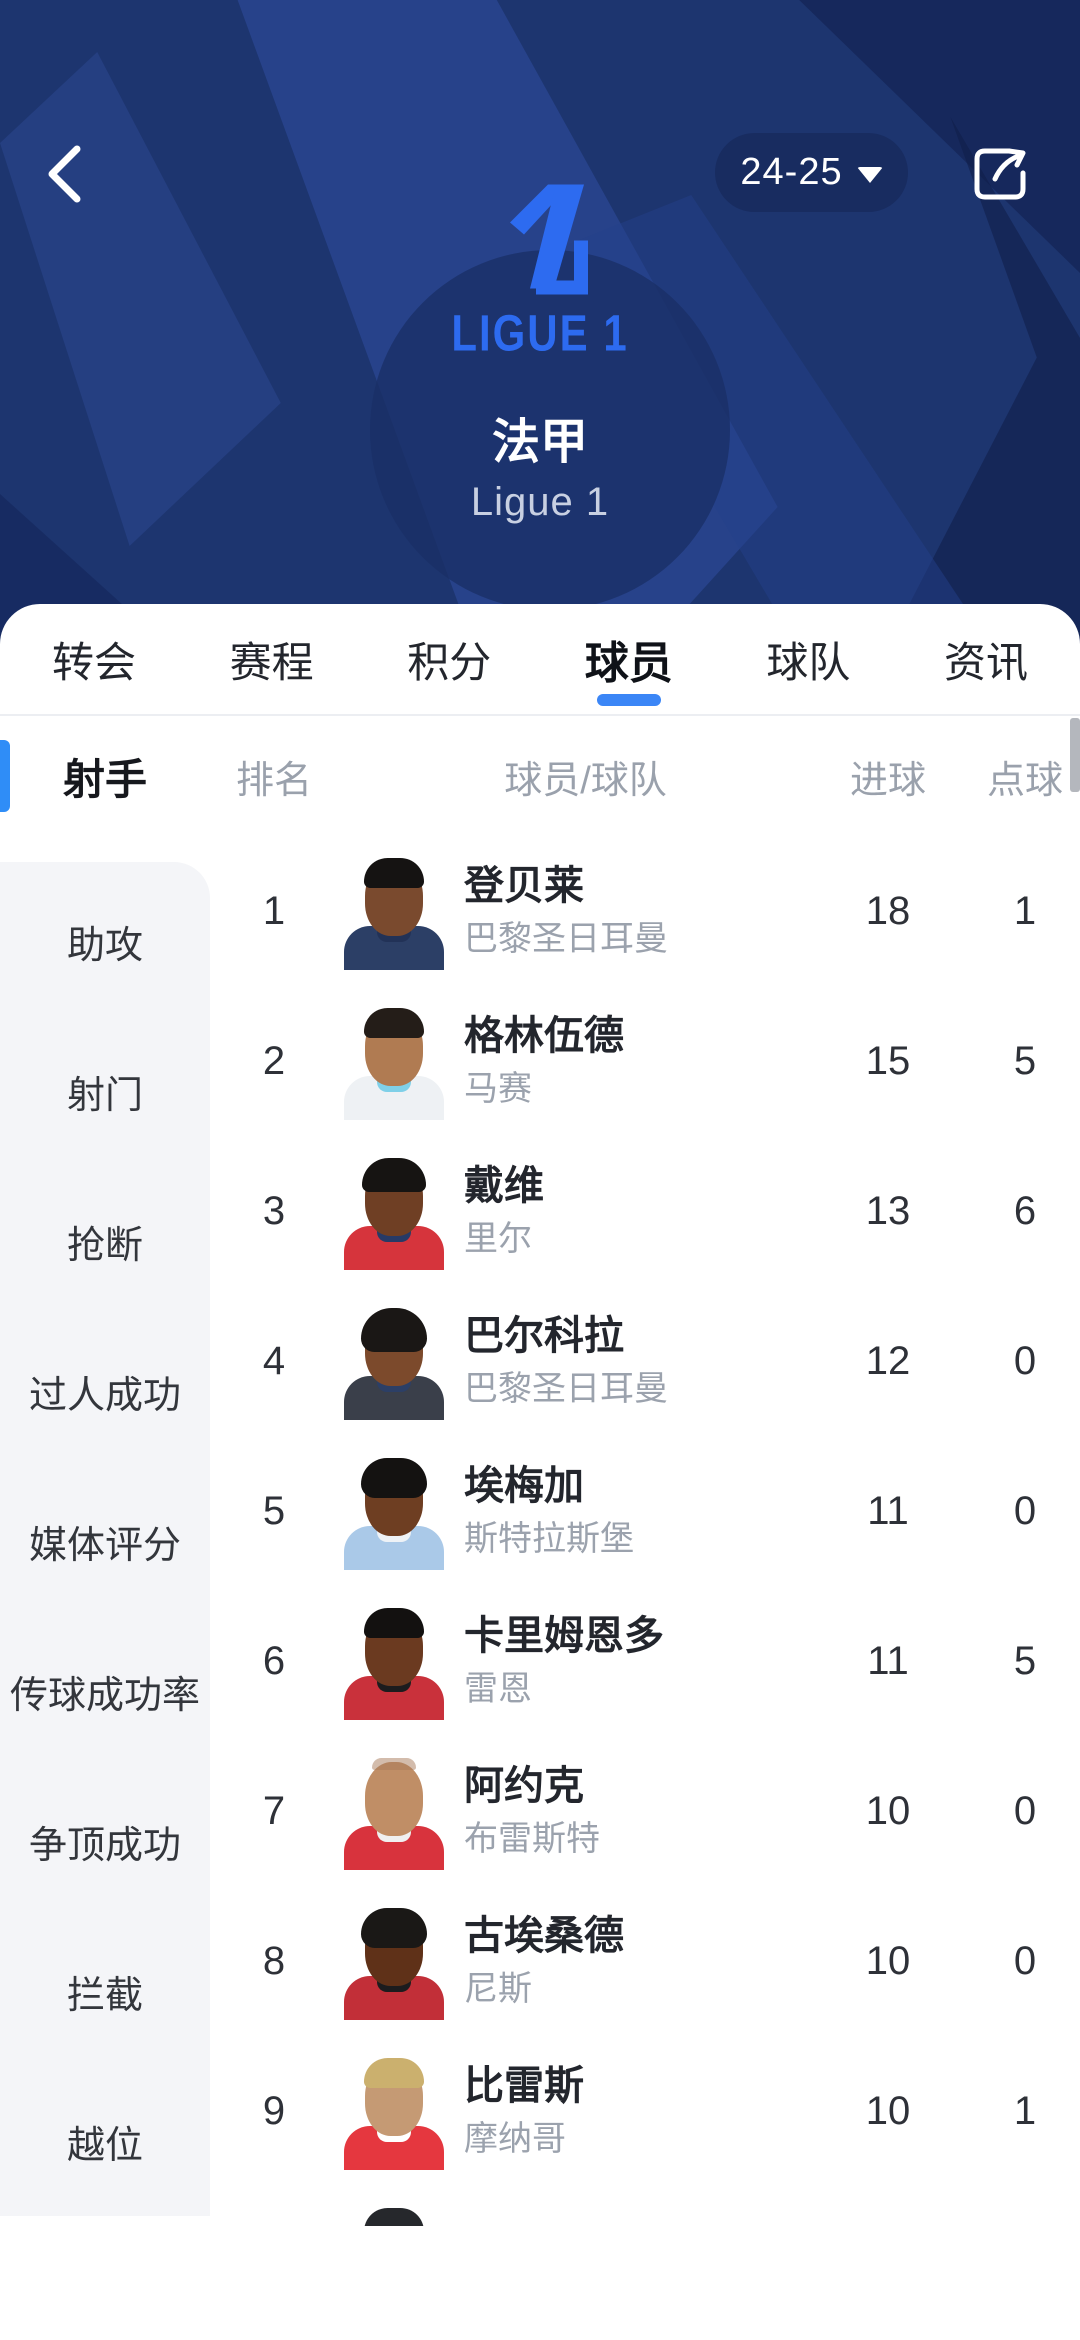 The image size is (1080, 2340). I want to click on sidebar-item: 传球成功率, so click(104, 1695).